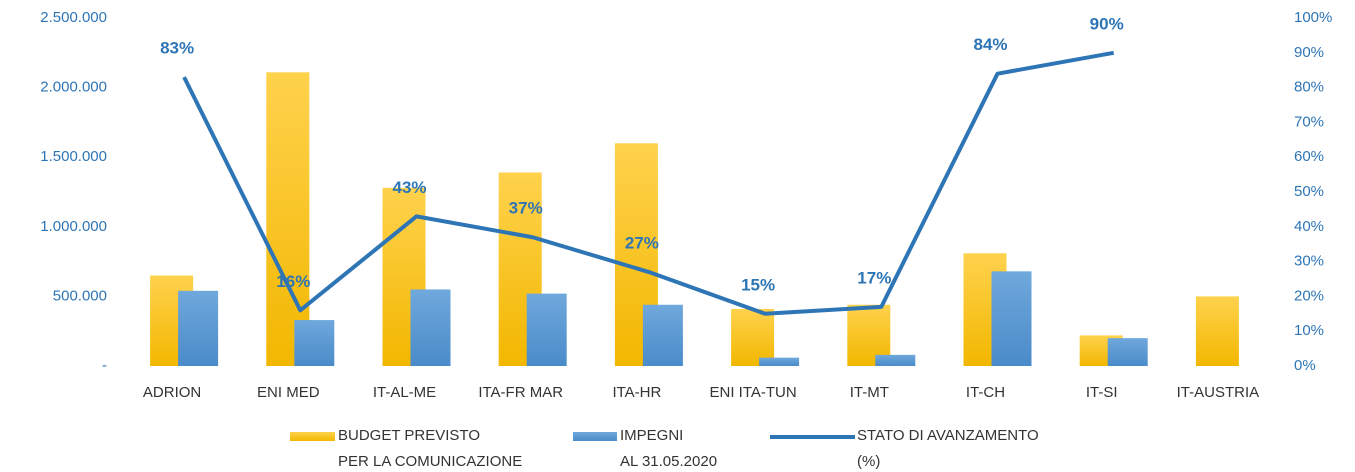 This screenshot has height=472, width=1355. I want to click on y-tick-label: -, so click(104, 365).